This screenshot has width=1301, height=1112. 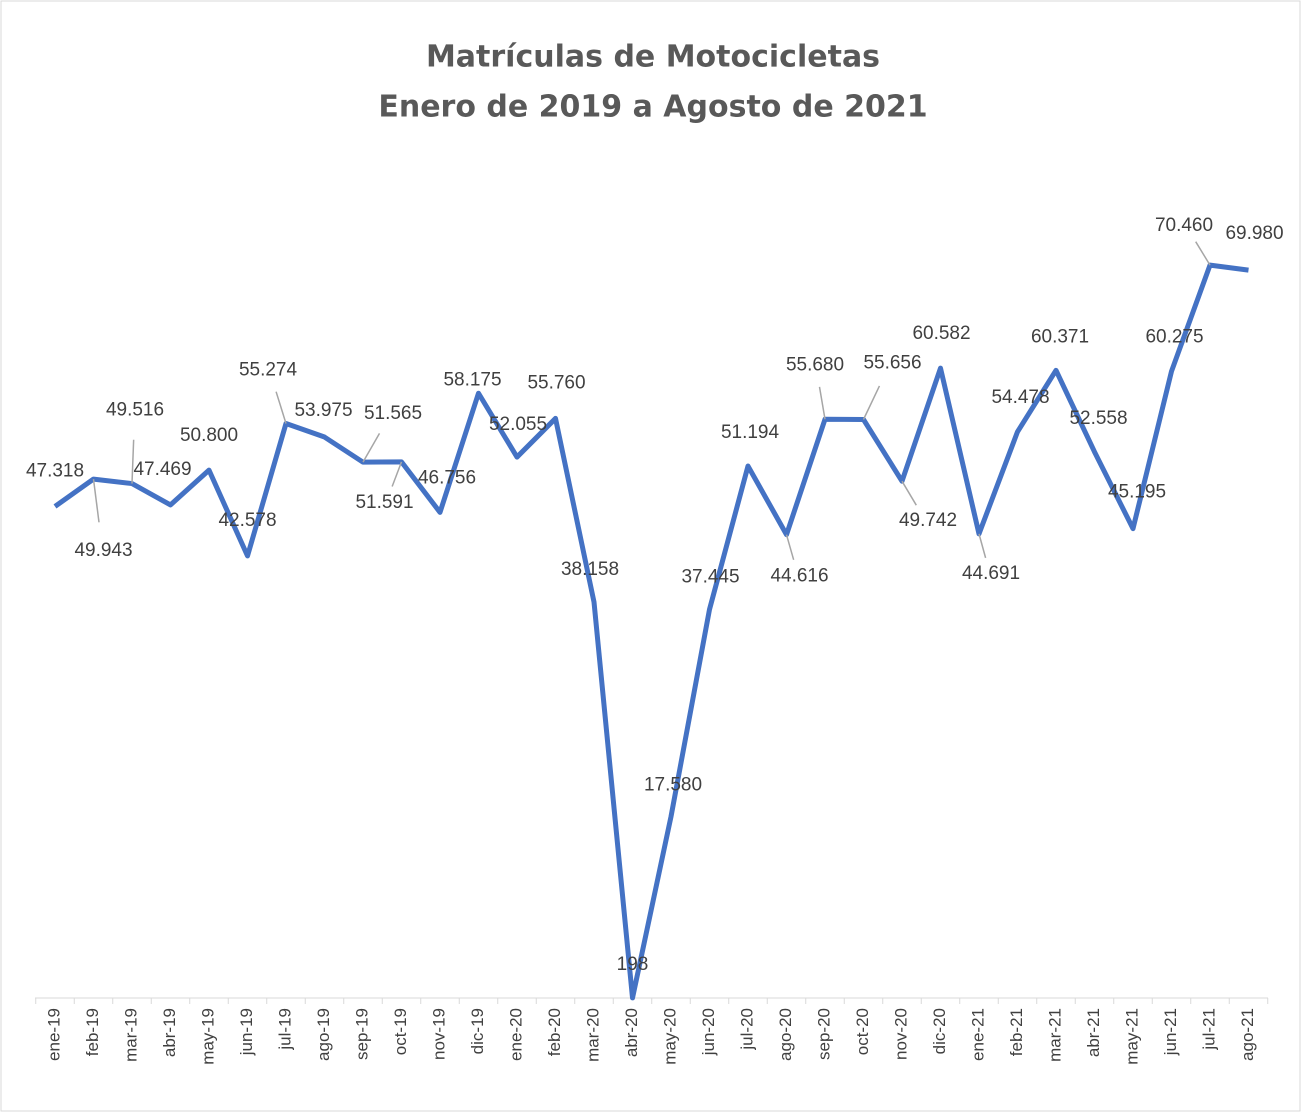 What do you see at coordinates (384, 502) in the screenshot?
I see `data-label: 51.591` at bounding box center [384, 502].